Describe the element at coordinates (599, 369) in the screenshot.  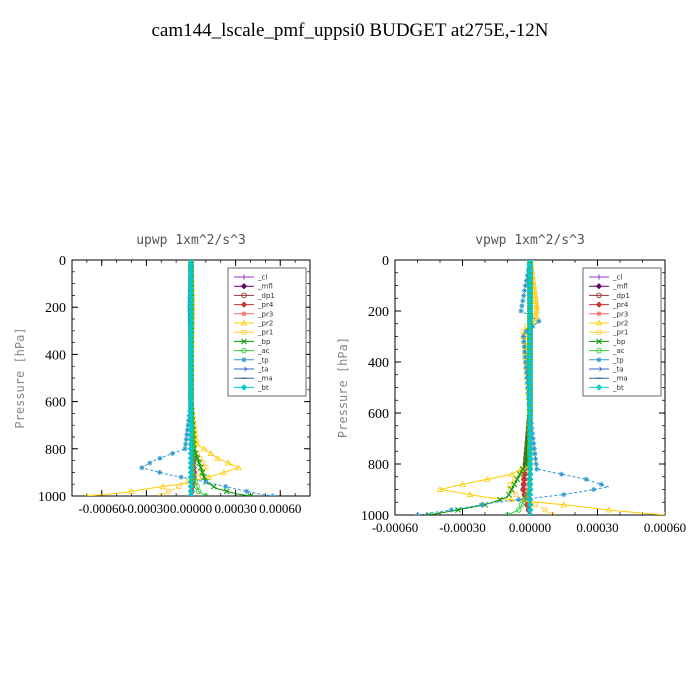
I see `chart-1-legend-marker-ta` at that location.